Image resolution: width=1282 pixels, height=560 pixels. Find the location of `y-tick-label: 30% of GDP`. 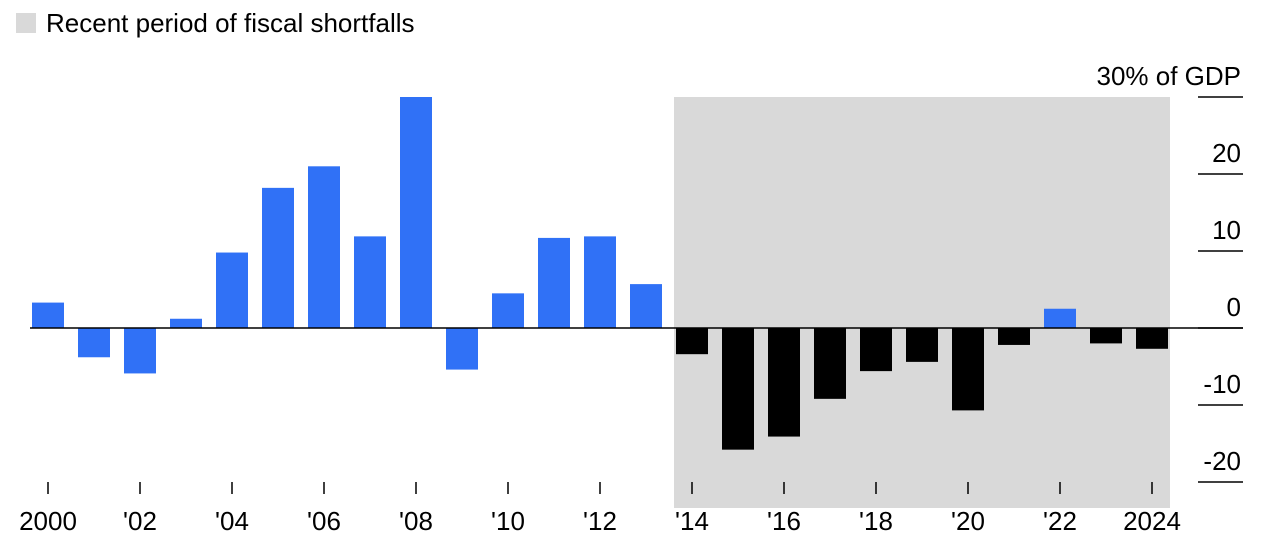

y-tick-label: 30% of GDP is located at coordinates (1168, 76).